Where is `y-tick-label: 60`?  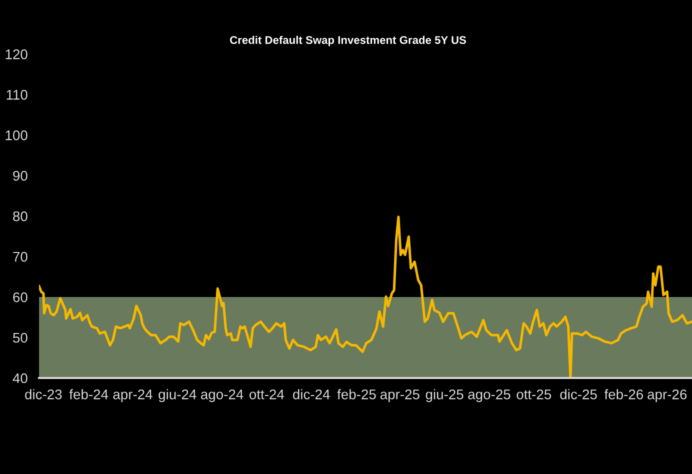 y-tick-label: 60 is located at coordinates (20, 297).